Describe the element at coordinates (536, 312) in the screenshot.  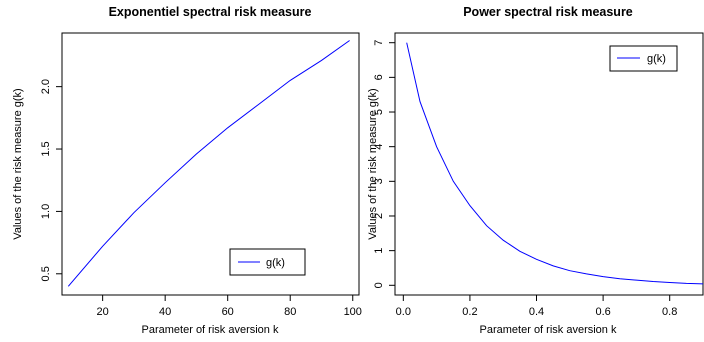
I see `x-tick-label: 0.4` at that location.